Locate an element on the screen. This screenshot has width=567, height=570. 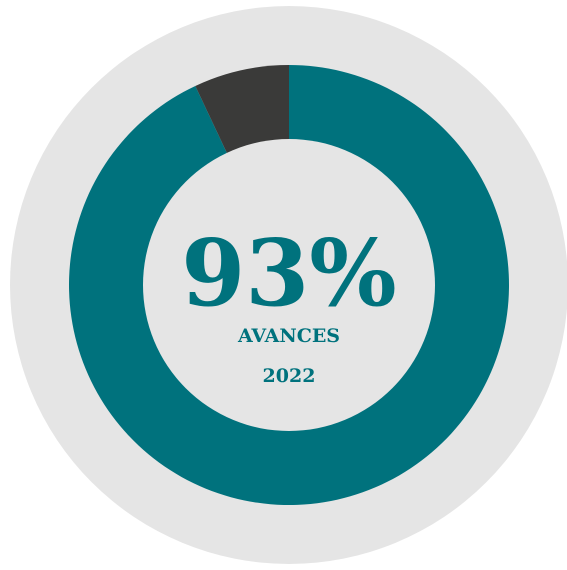
center-year-text: 2022 is located at coordinates (289, 376).